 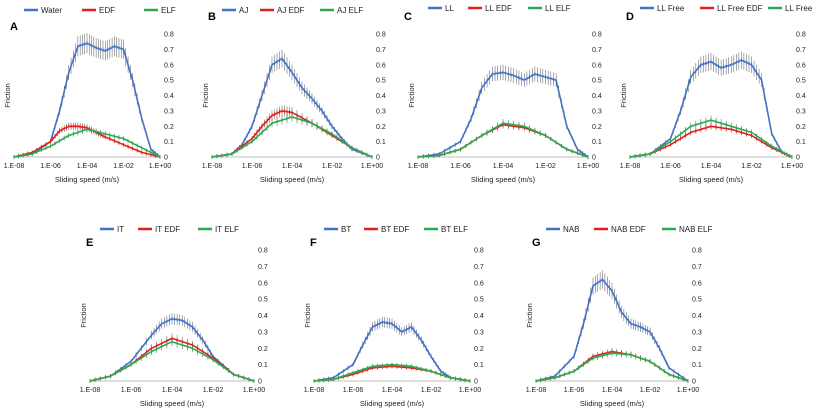 What do you see at coordinates (536, 243) in the screenshot?
I see `panel-letter: G` at bounding box center [536, 243].